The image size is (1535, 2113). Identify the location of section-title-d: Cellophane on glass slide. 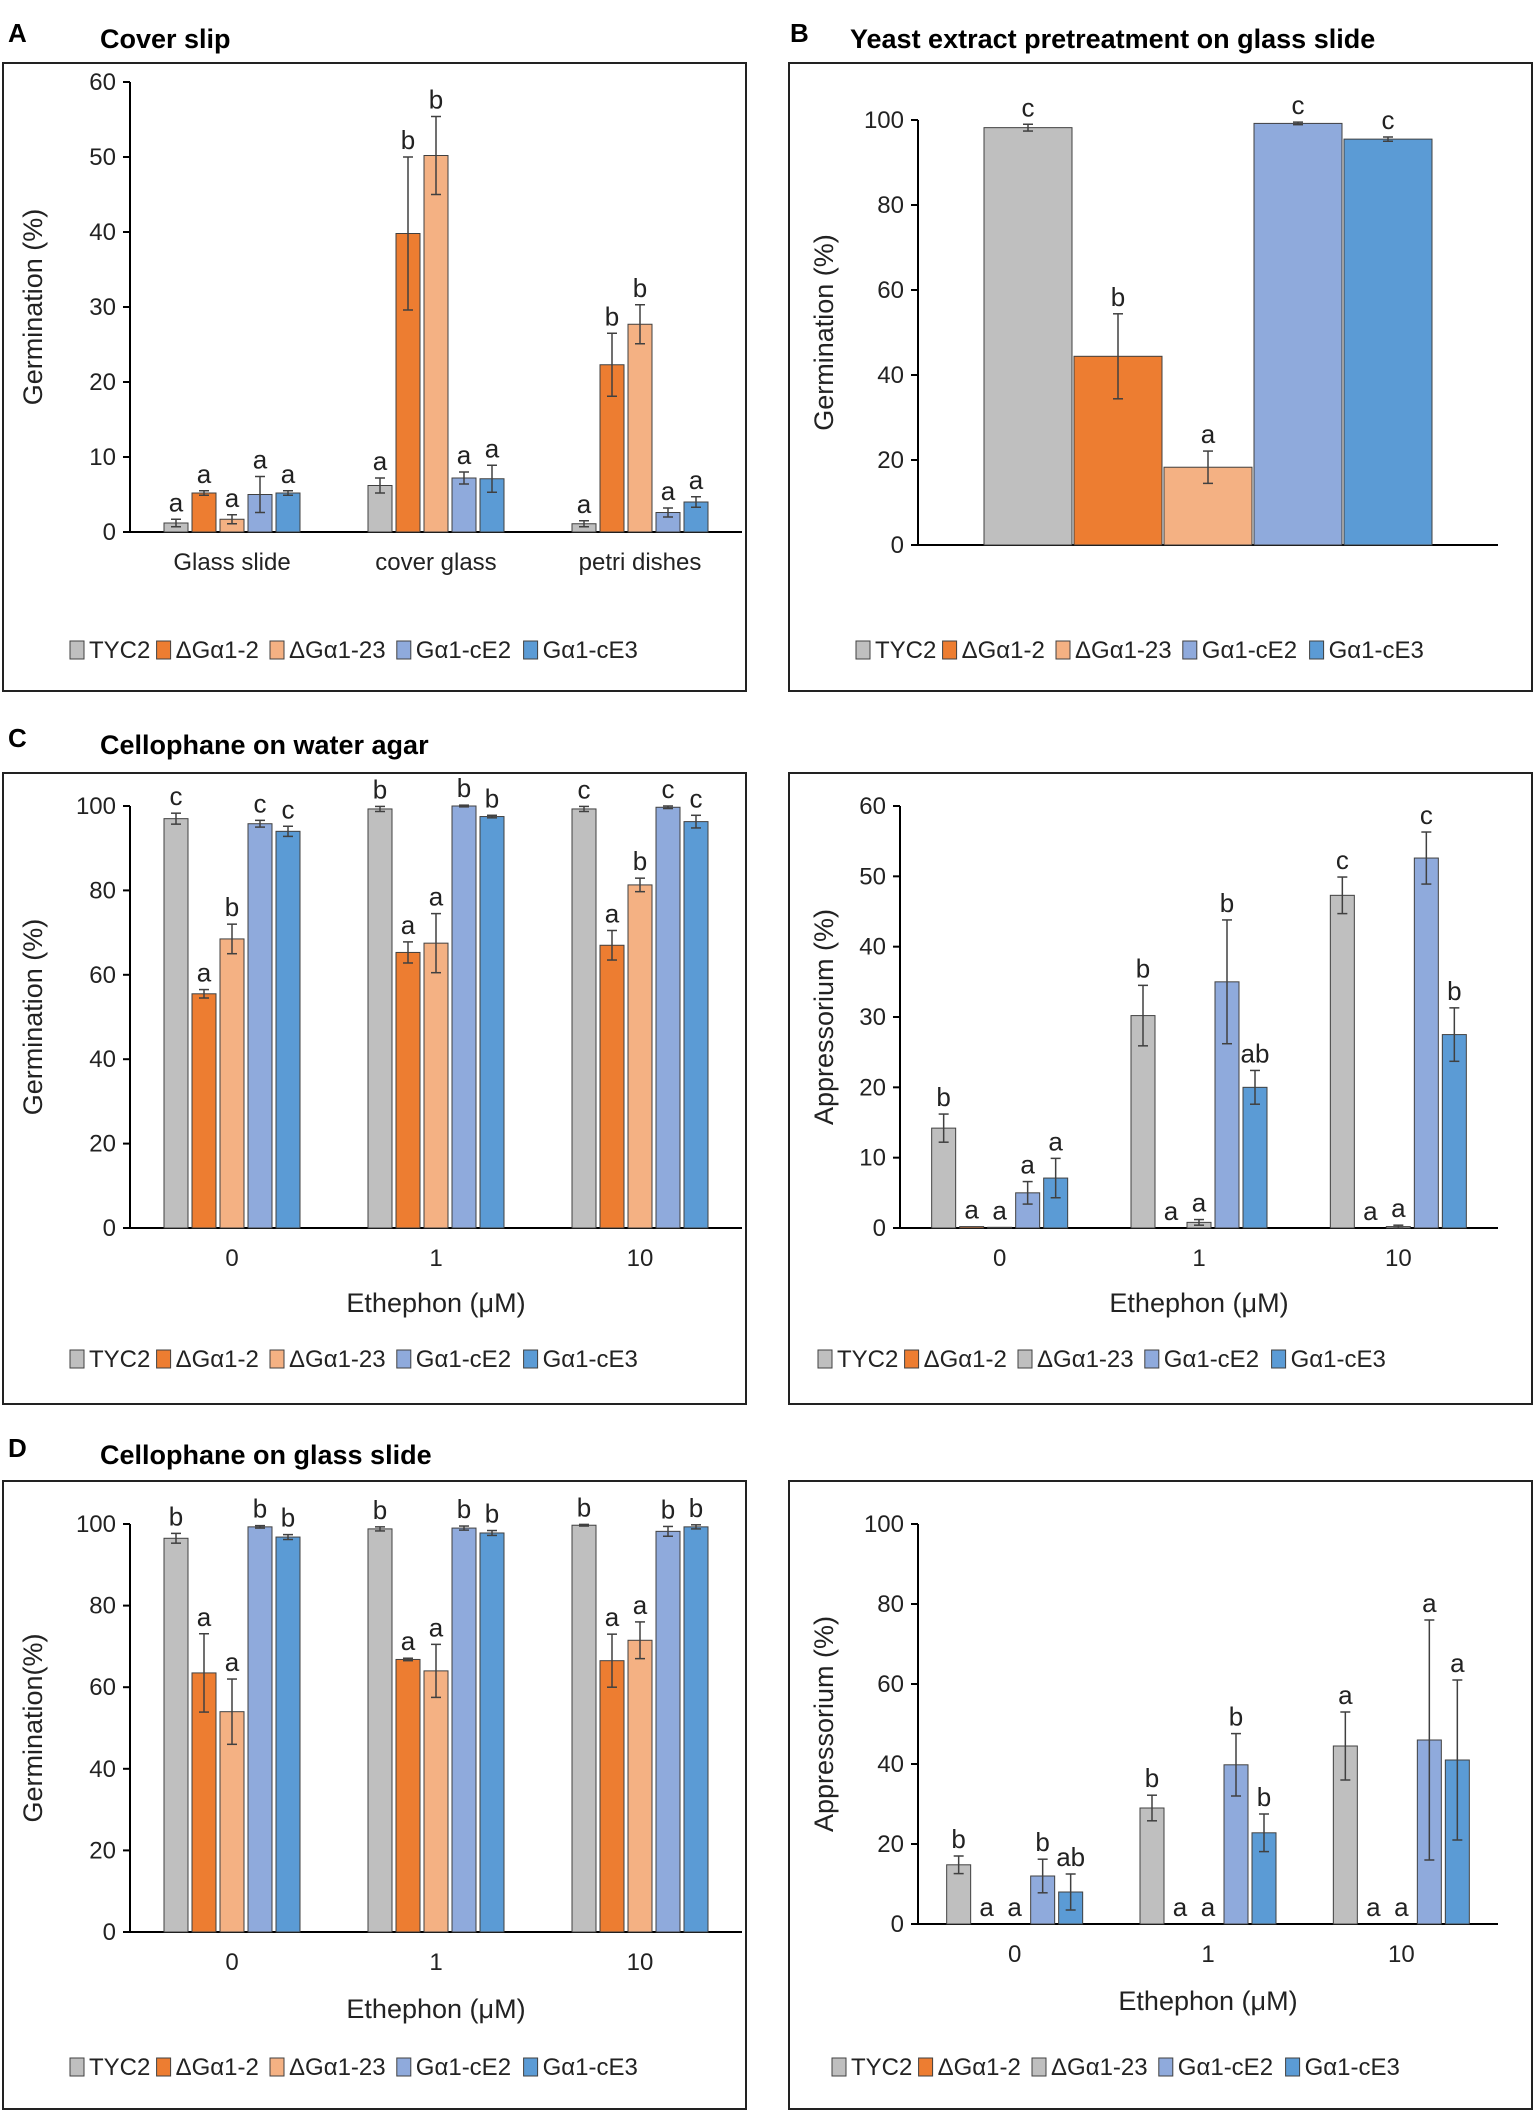
(266, 1455).